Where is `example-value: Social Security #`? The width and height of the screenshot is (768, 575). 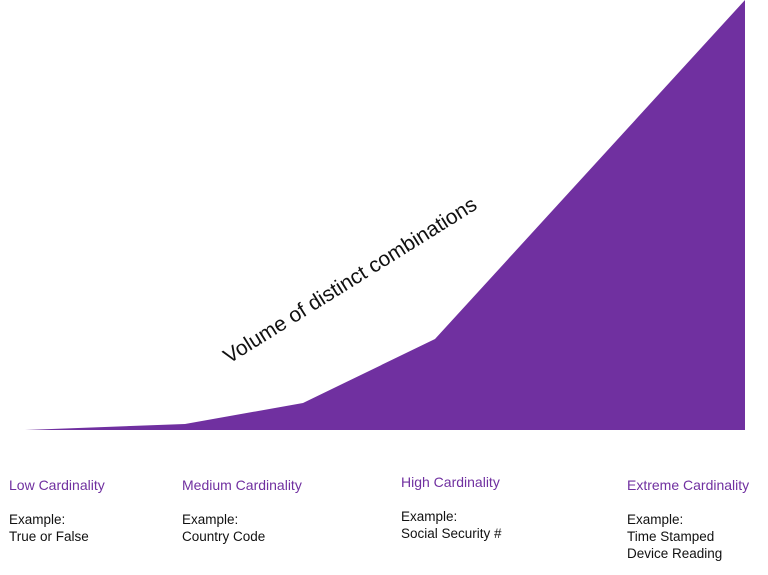
example-value: Social Security # is located at coordinates (451, 533).